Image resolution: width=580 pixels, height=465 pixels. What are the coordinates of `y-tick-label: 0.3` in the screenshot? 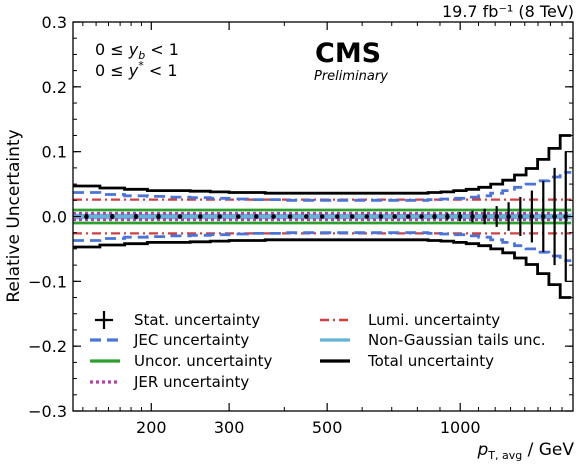 It's located at (54, 22).